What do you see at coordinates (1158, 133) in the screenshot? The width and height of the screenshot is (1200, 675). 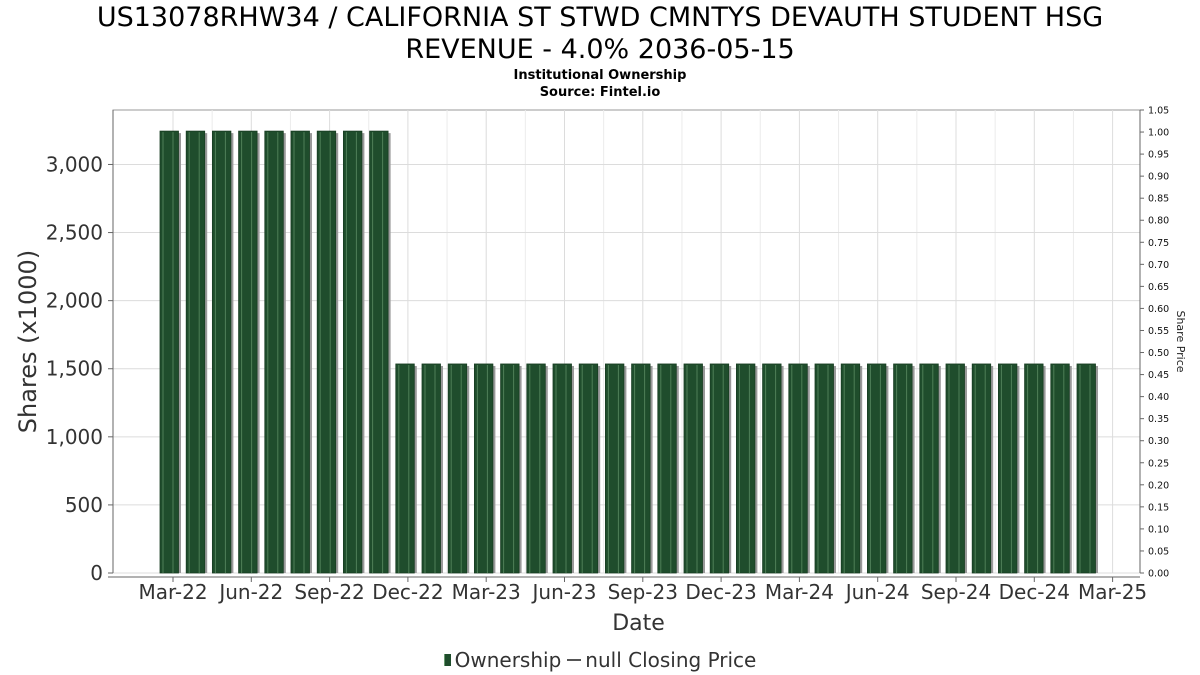 I see `y2-tick-label: 1.00` at bounding box center [1158, 133].